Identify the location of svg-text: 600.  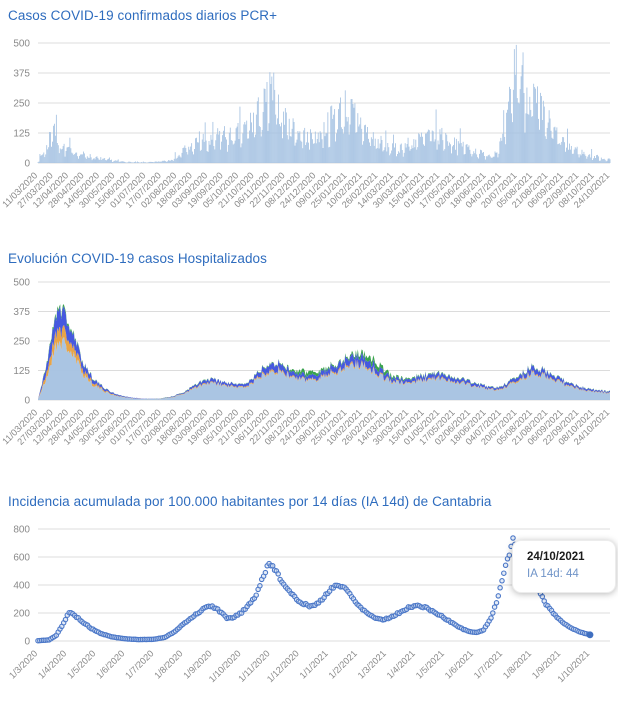
(21, 558).